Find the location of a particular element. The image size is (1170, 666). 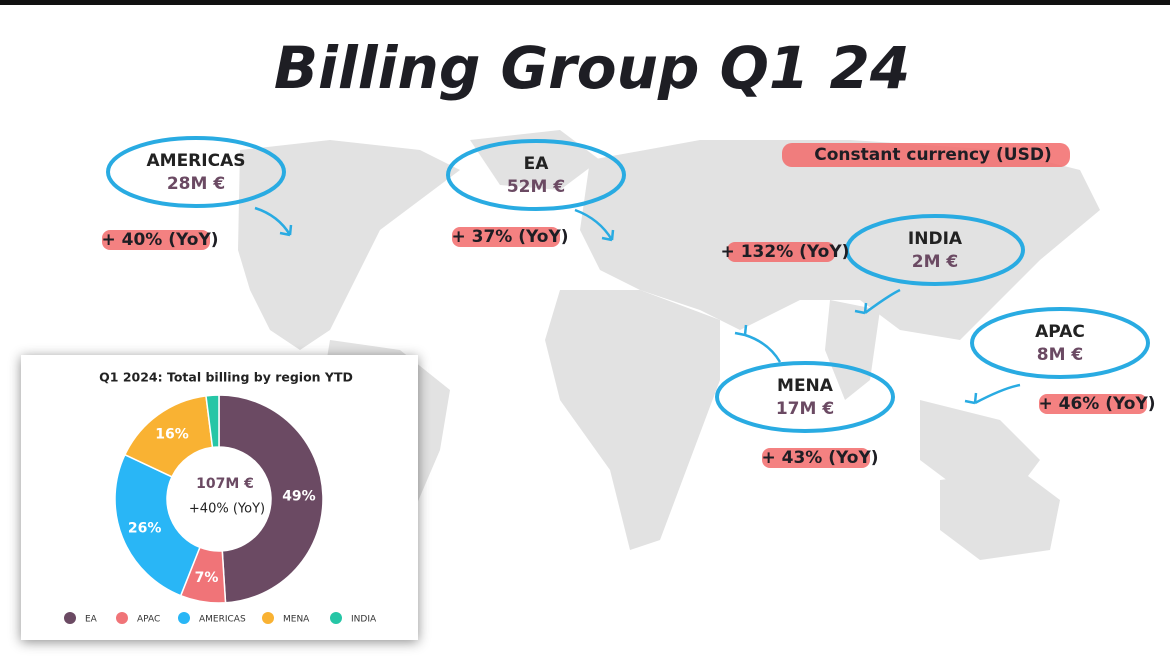

region-growth: + 40% (YoY) is located at coordinates (159, 240).